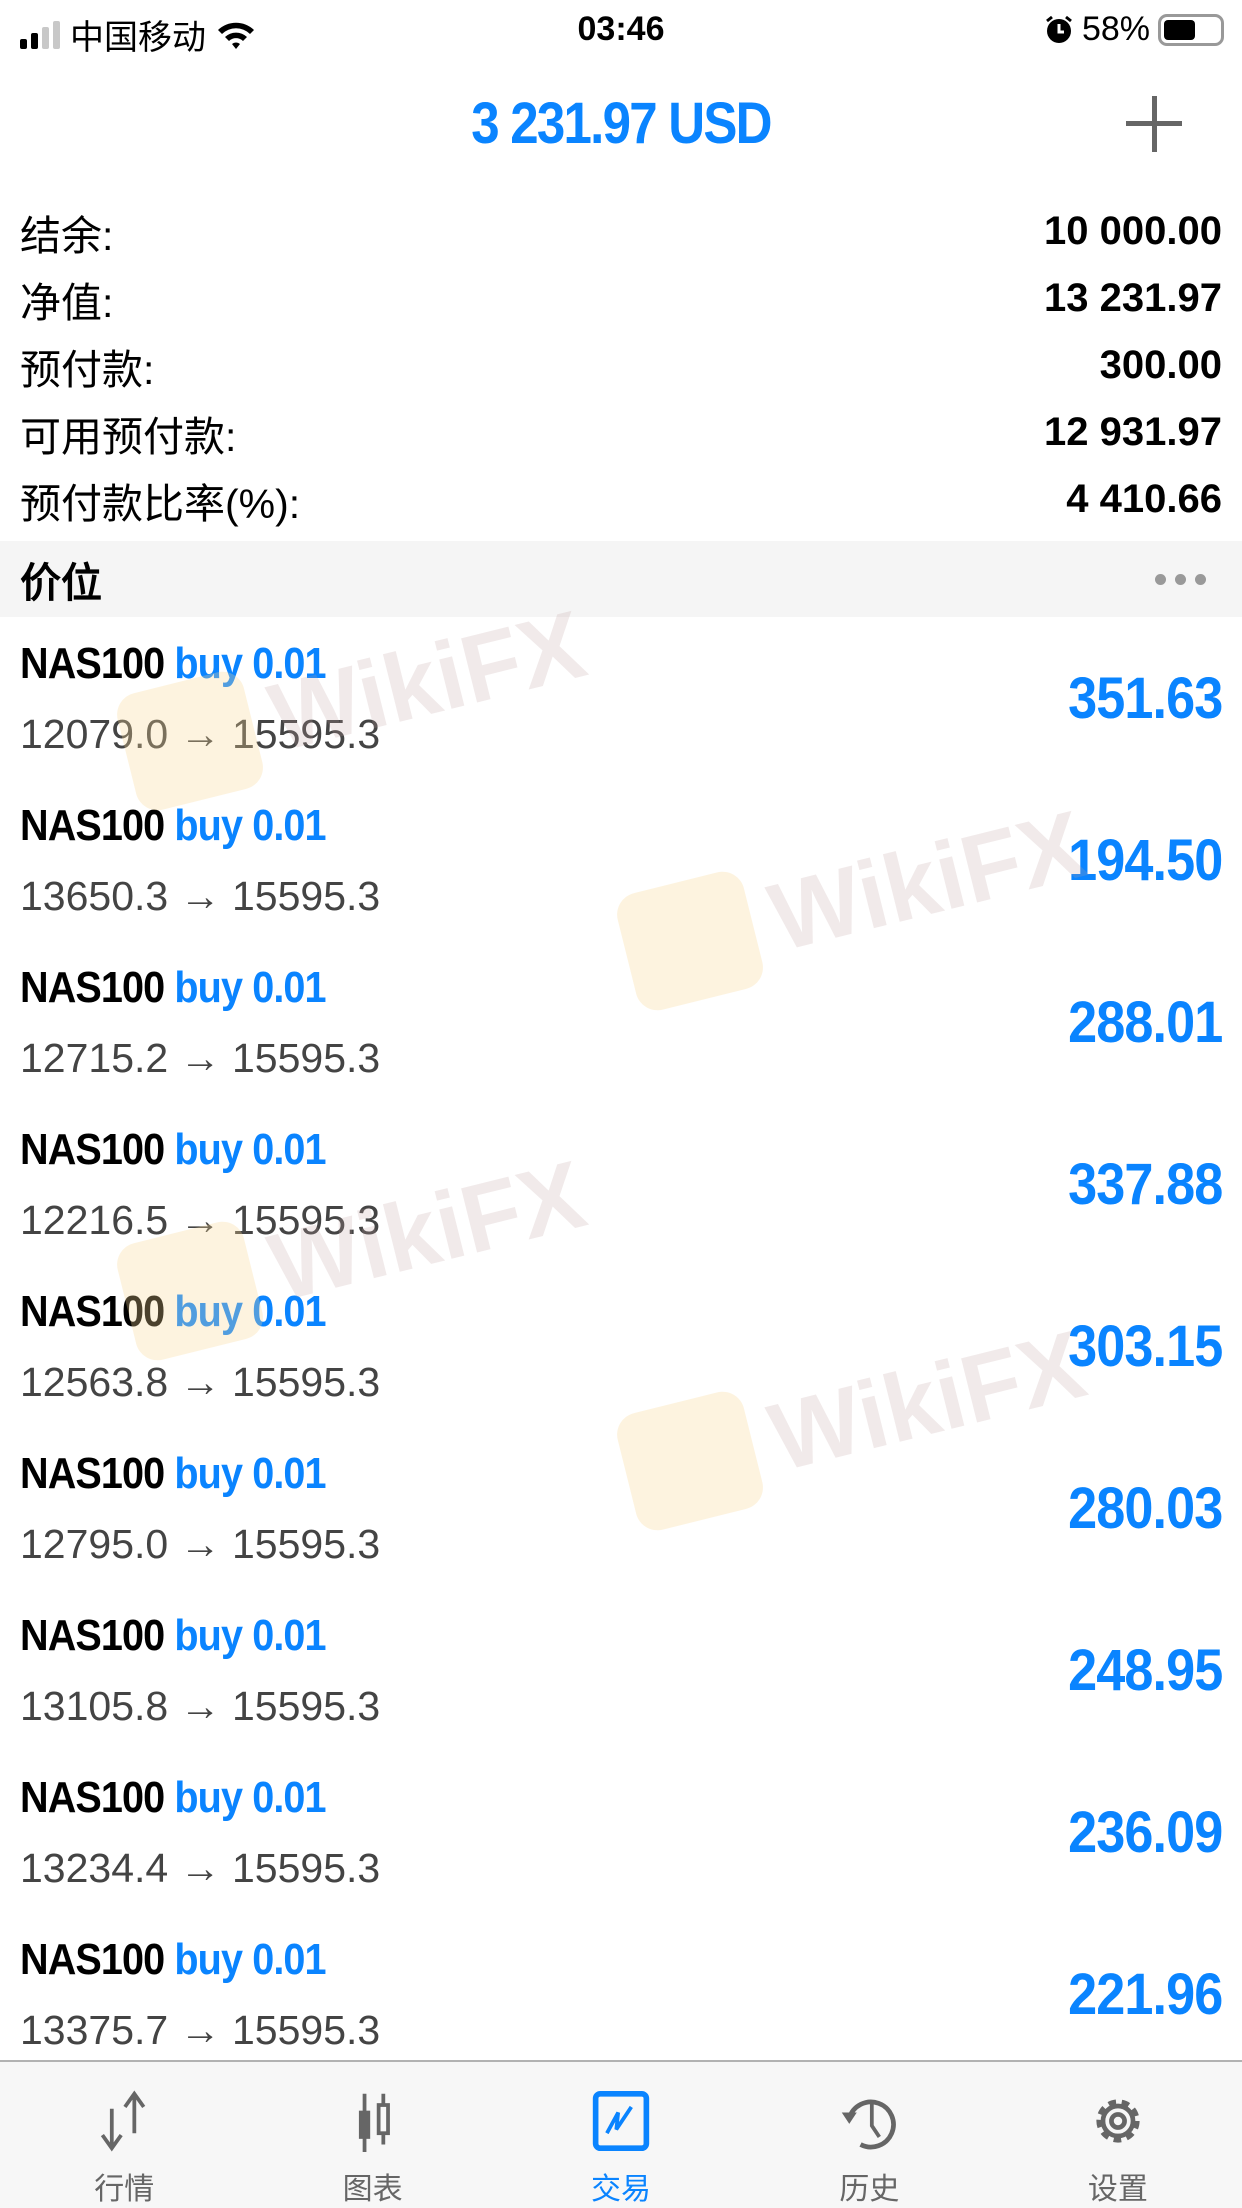  Describe the element at coordinates (621, 2121) in the screenshot. I see `trade-chart-icon` at that location.